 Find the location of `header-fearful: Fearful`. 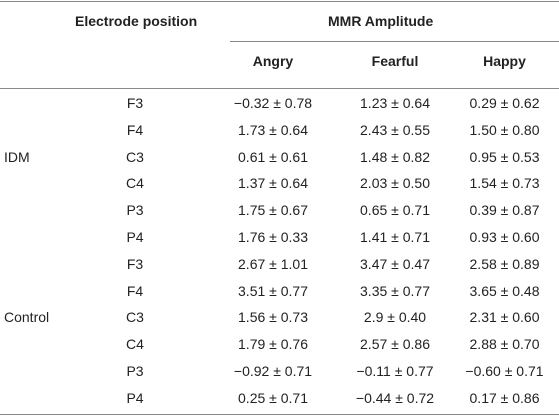

header-fearful: Fearful is located at coordinates (395, 61).